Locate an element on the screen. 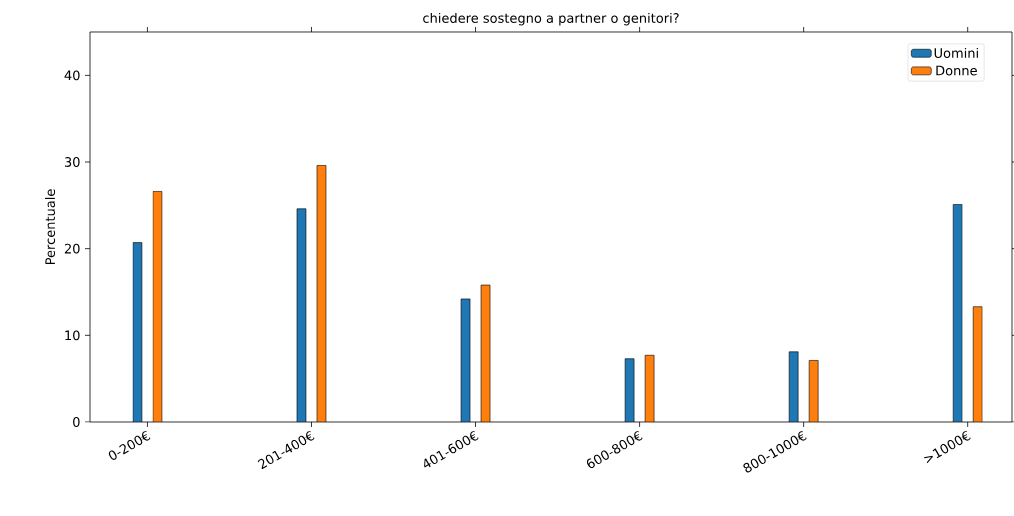  y-tick-label: 20 is located at coordinates (72, 248).